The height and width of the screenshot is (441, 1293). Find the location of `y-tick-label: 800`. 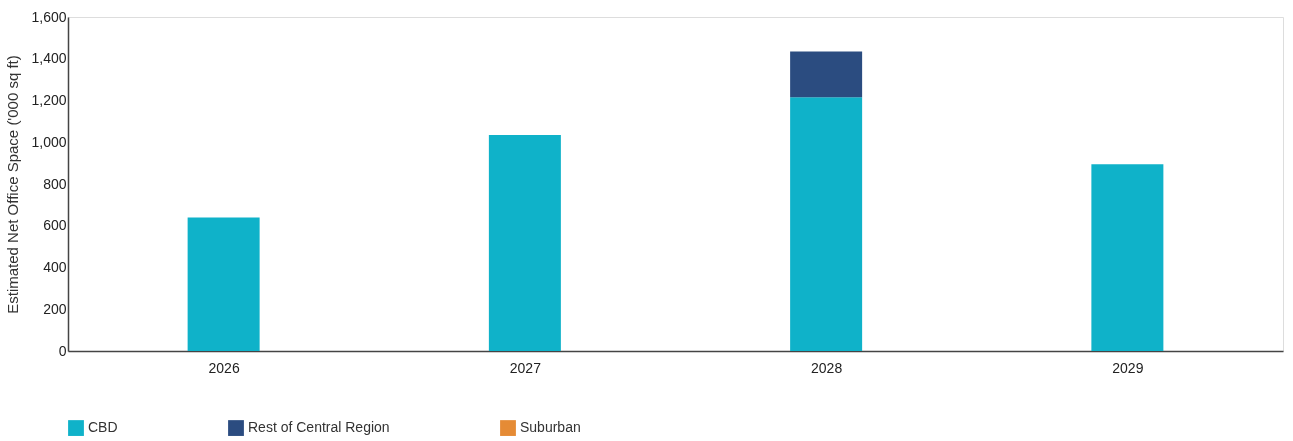

y-tick-label: 800 is located at coordinates (55, 183).